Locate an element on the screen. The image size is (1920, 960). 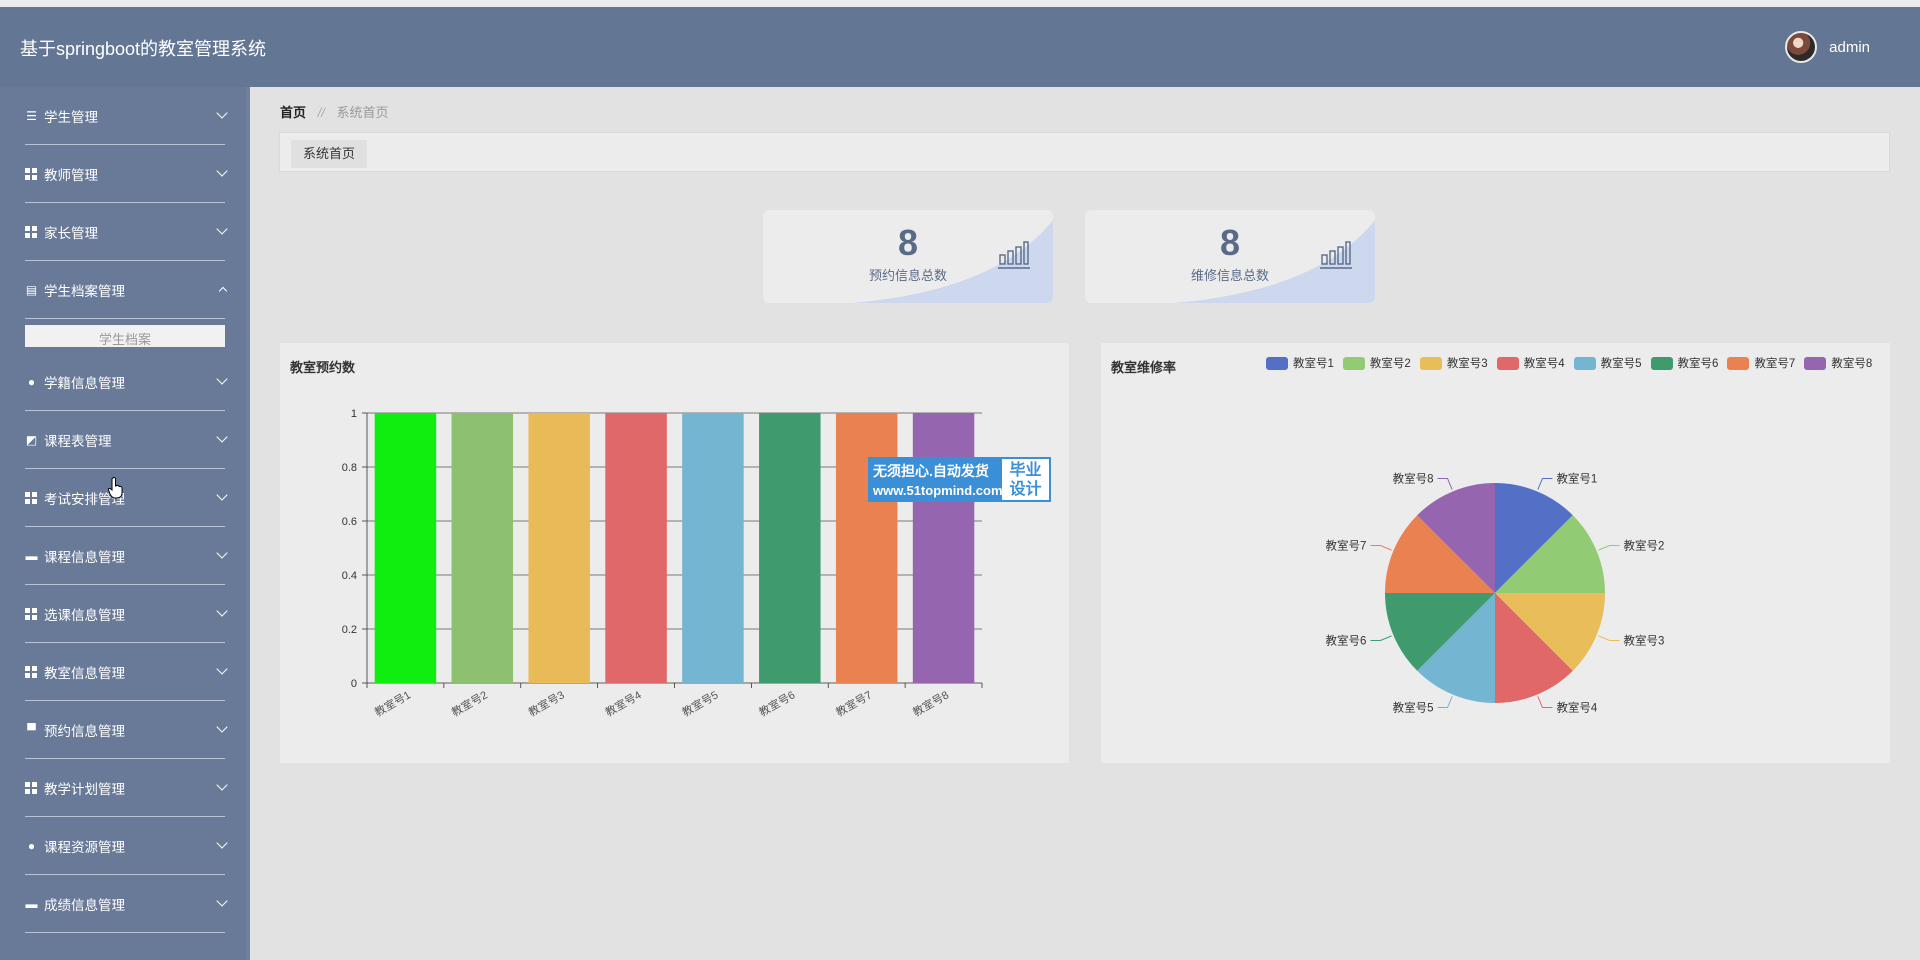
legend-label: 教室号2 is located at coordinates (1390, 363).